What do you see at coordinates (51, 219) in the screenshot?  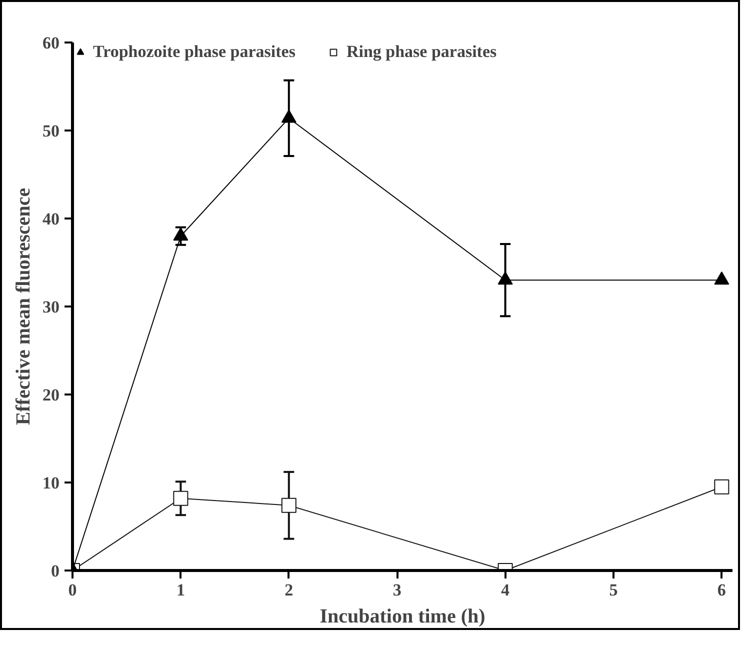 I see `y-tick-label: 40` at bounding box center [51, 219].